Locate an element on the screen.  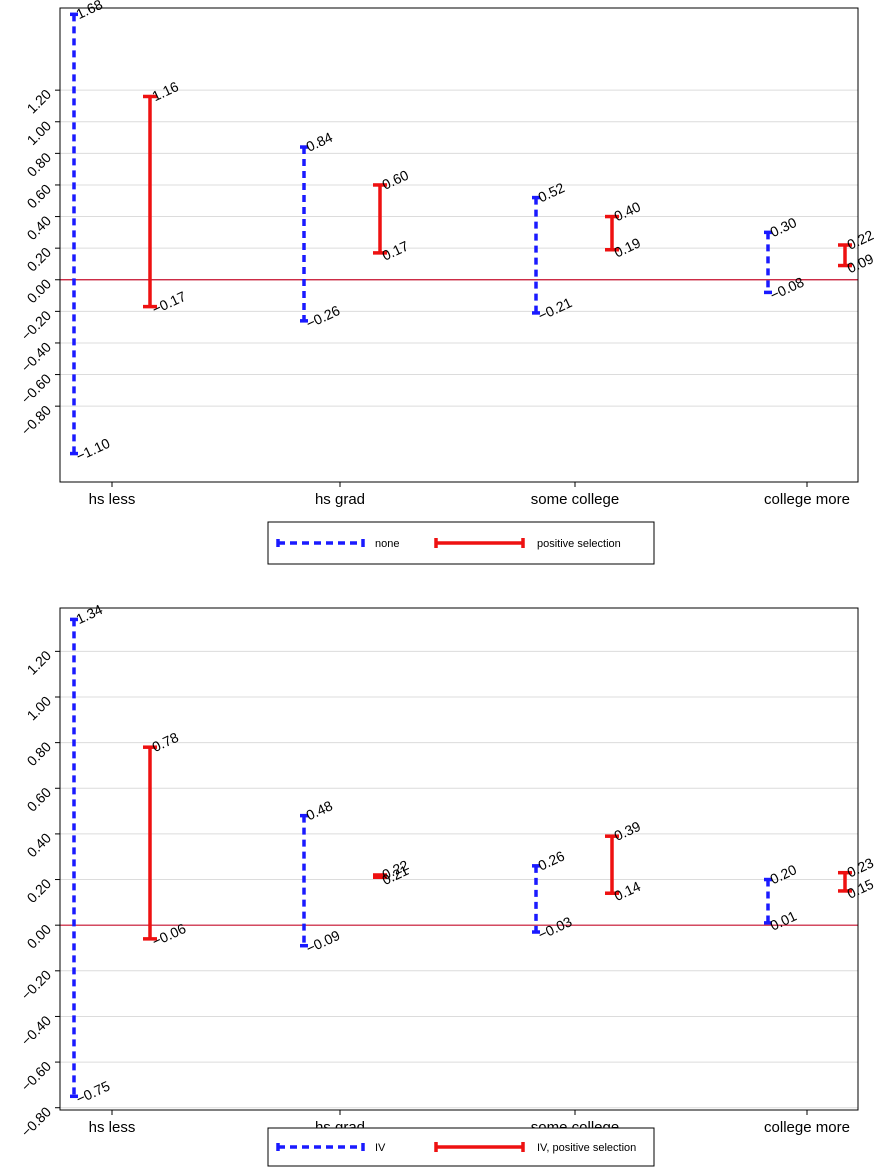
data-label-high: 0.30 is located at coordinates (784, 227).